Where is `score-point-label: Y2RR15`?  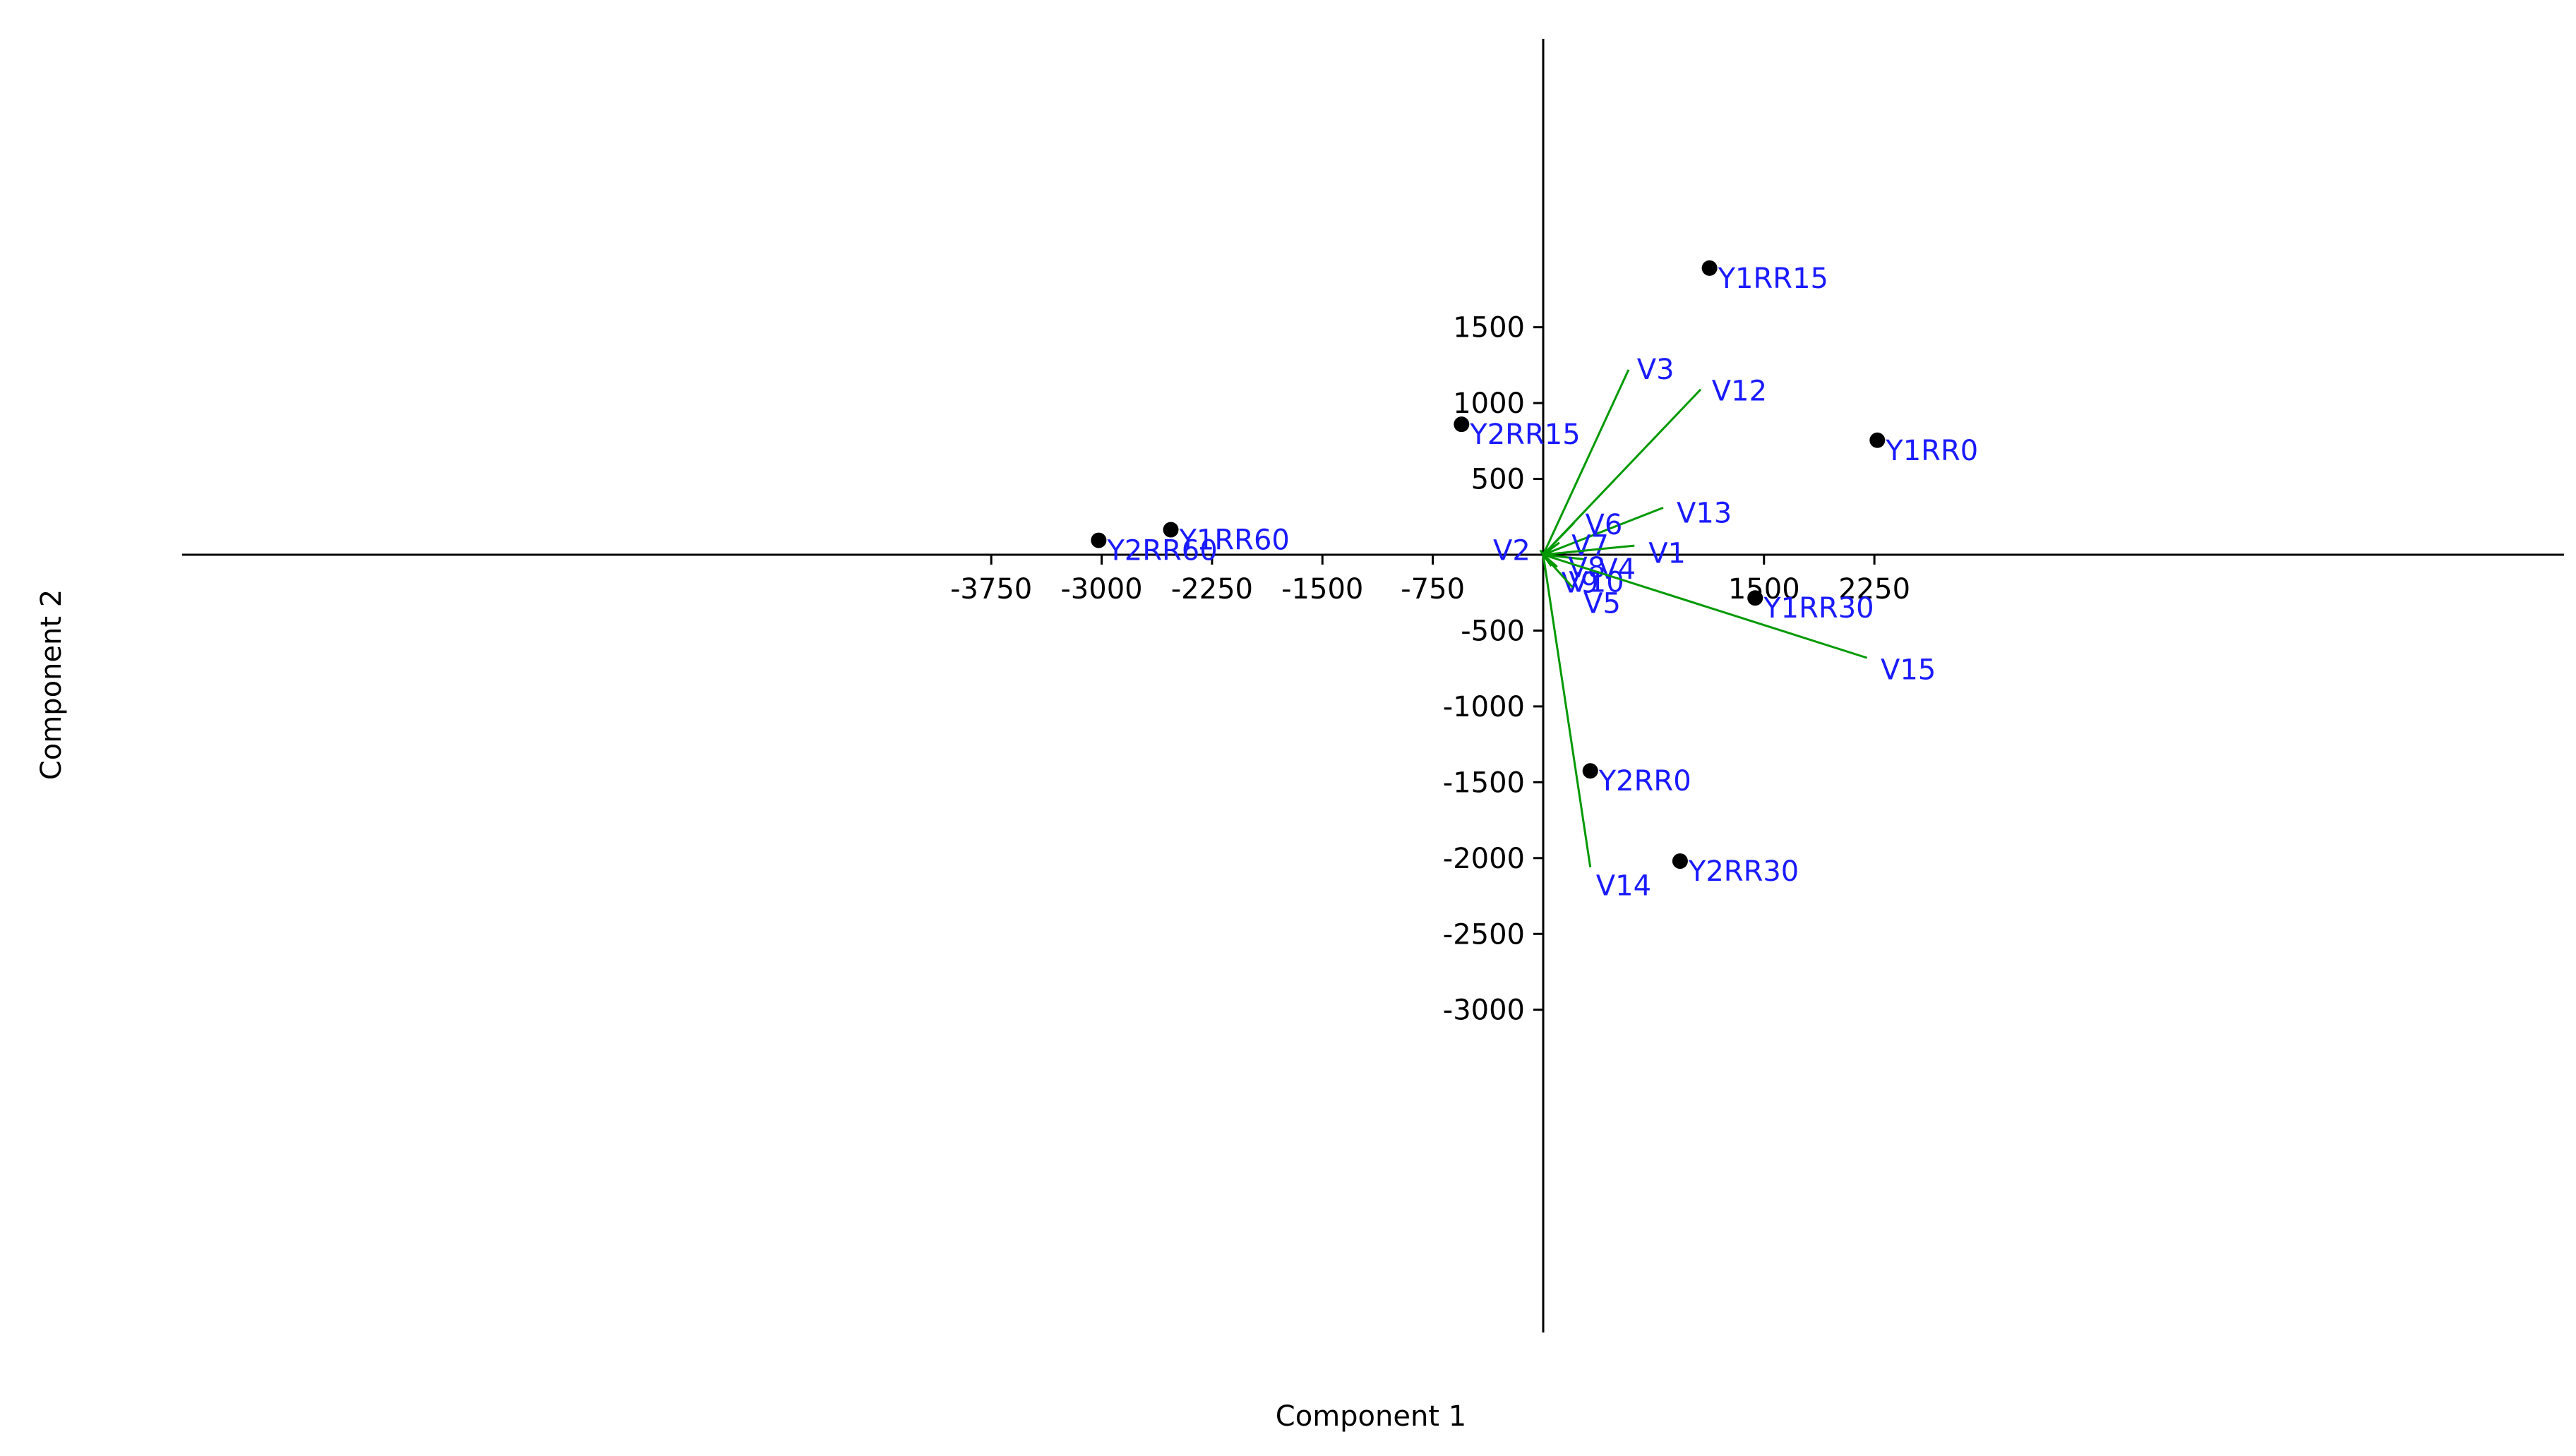 score-point-label: Y2RR15 is located at coordinates (1524, 435).